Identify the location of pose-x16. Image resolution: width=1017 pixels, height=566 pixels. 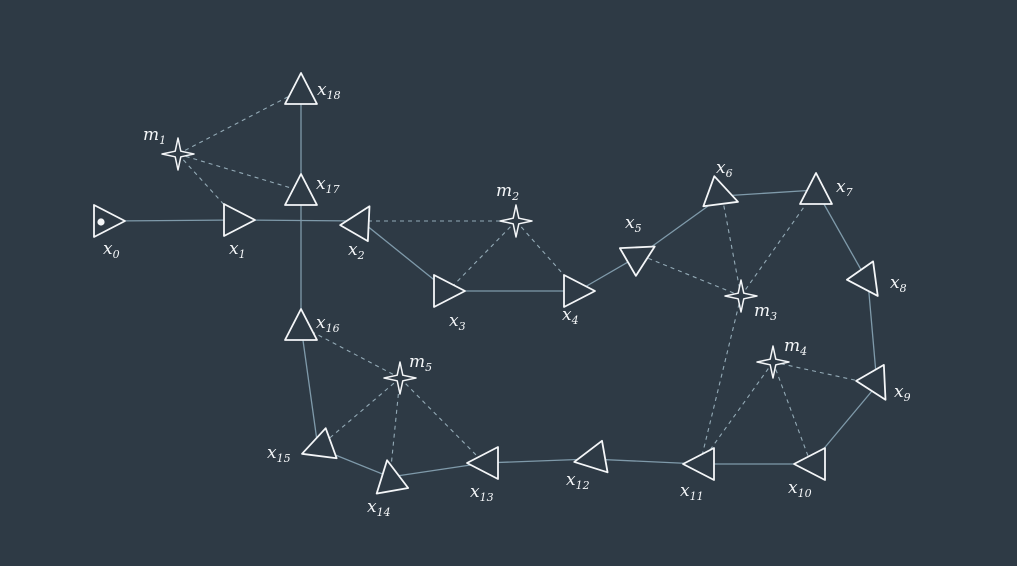
(301, 324).